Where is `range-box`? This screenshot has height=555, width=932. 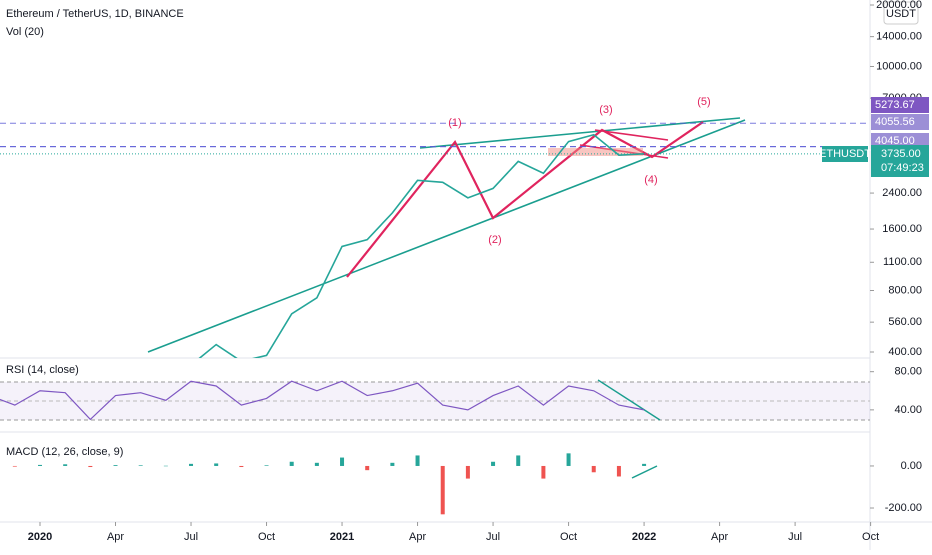
range-box is located at coordinates (595, 152).